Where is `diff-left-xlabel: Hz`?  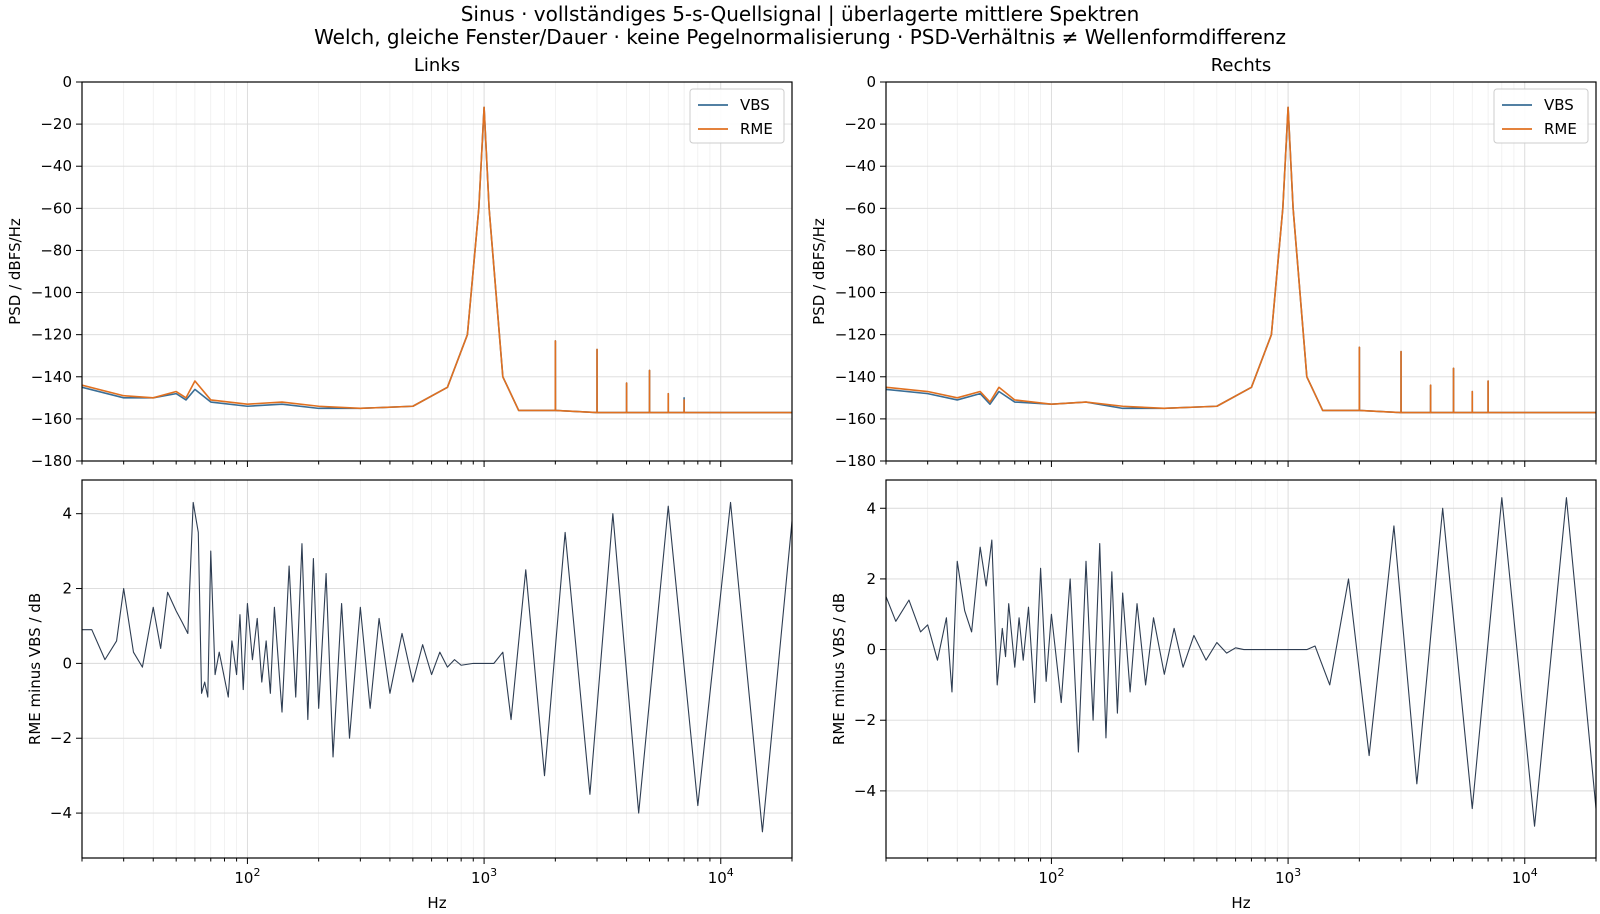 diff-left-xlabel: Hz is located at coordinates (436, 903).